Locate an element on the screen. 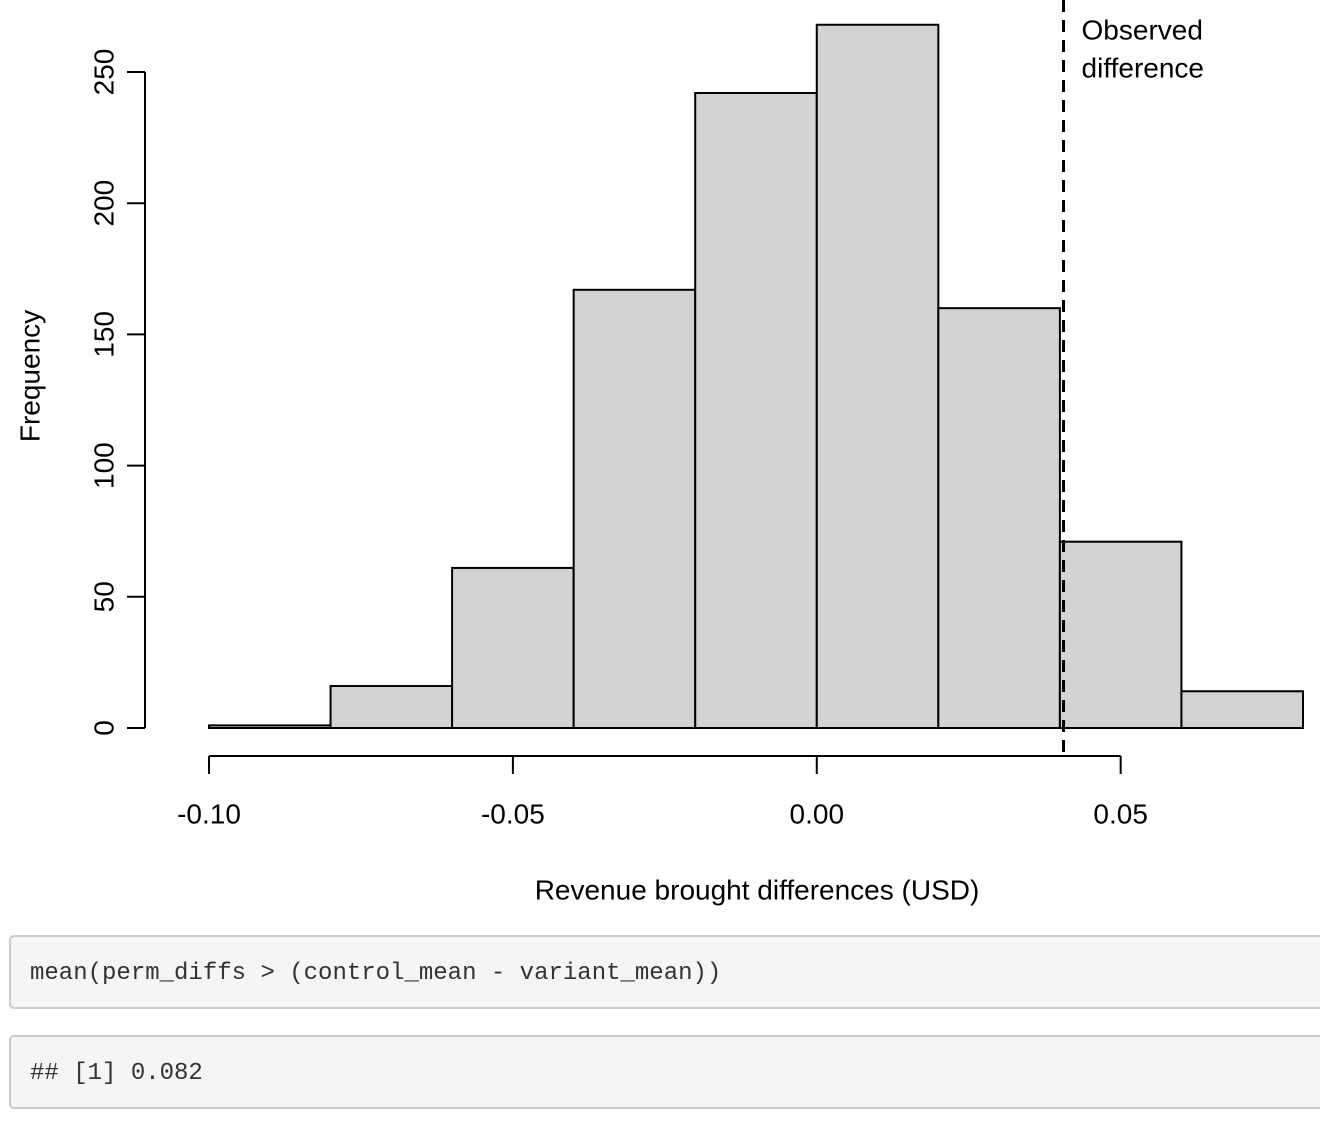 Image resolution: width=1320 pixels, height=1124 pixels. y-tick-label: 200 is located at coordinates (103, 203).